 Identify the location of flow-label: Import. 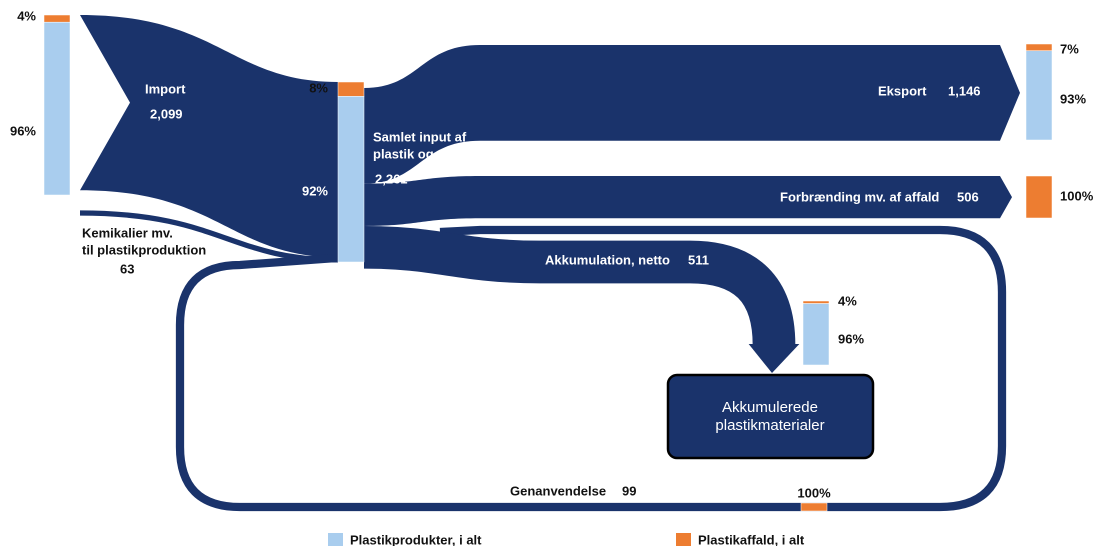
(165, 88).